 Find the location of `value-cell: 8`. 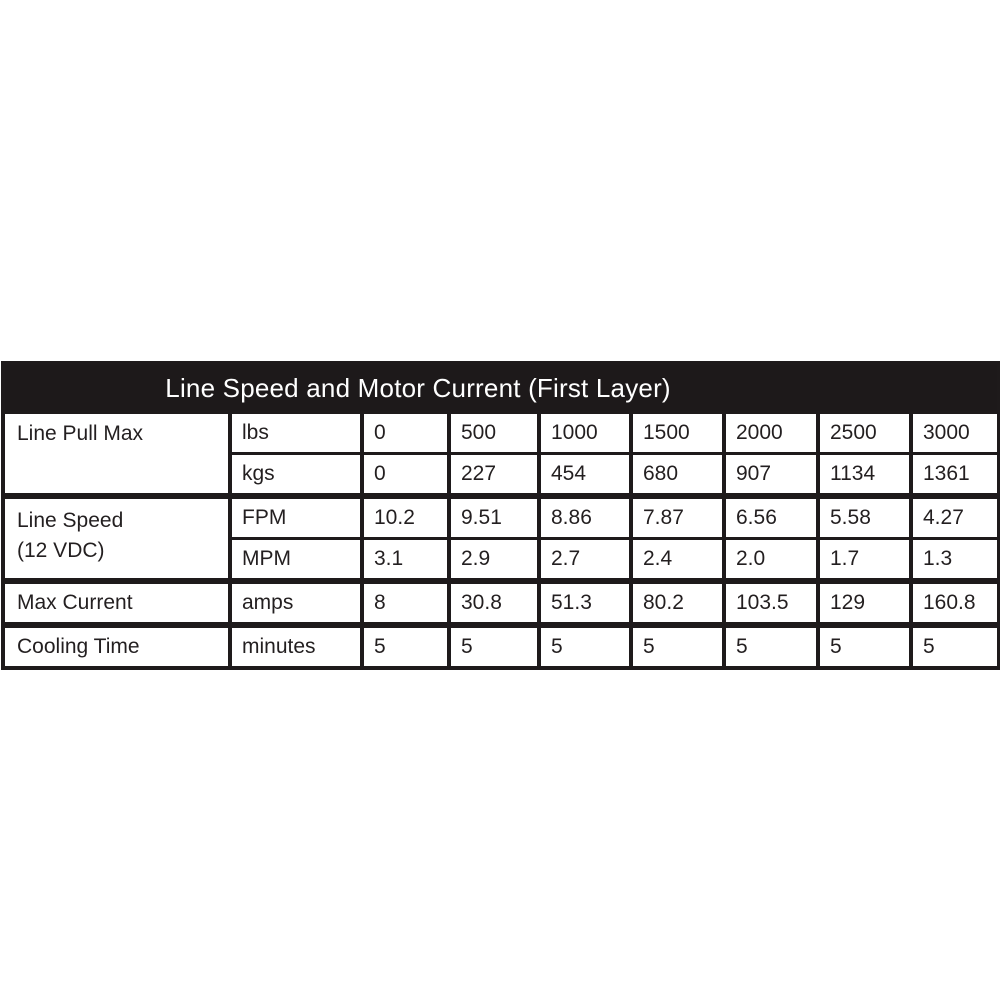

value-cell: 8 is located at coordinates (405, 602).